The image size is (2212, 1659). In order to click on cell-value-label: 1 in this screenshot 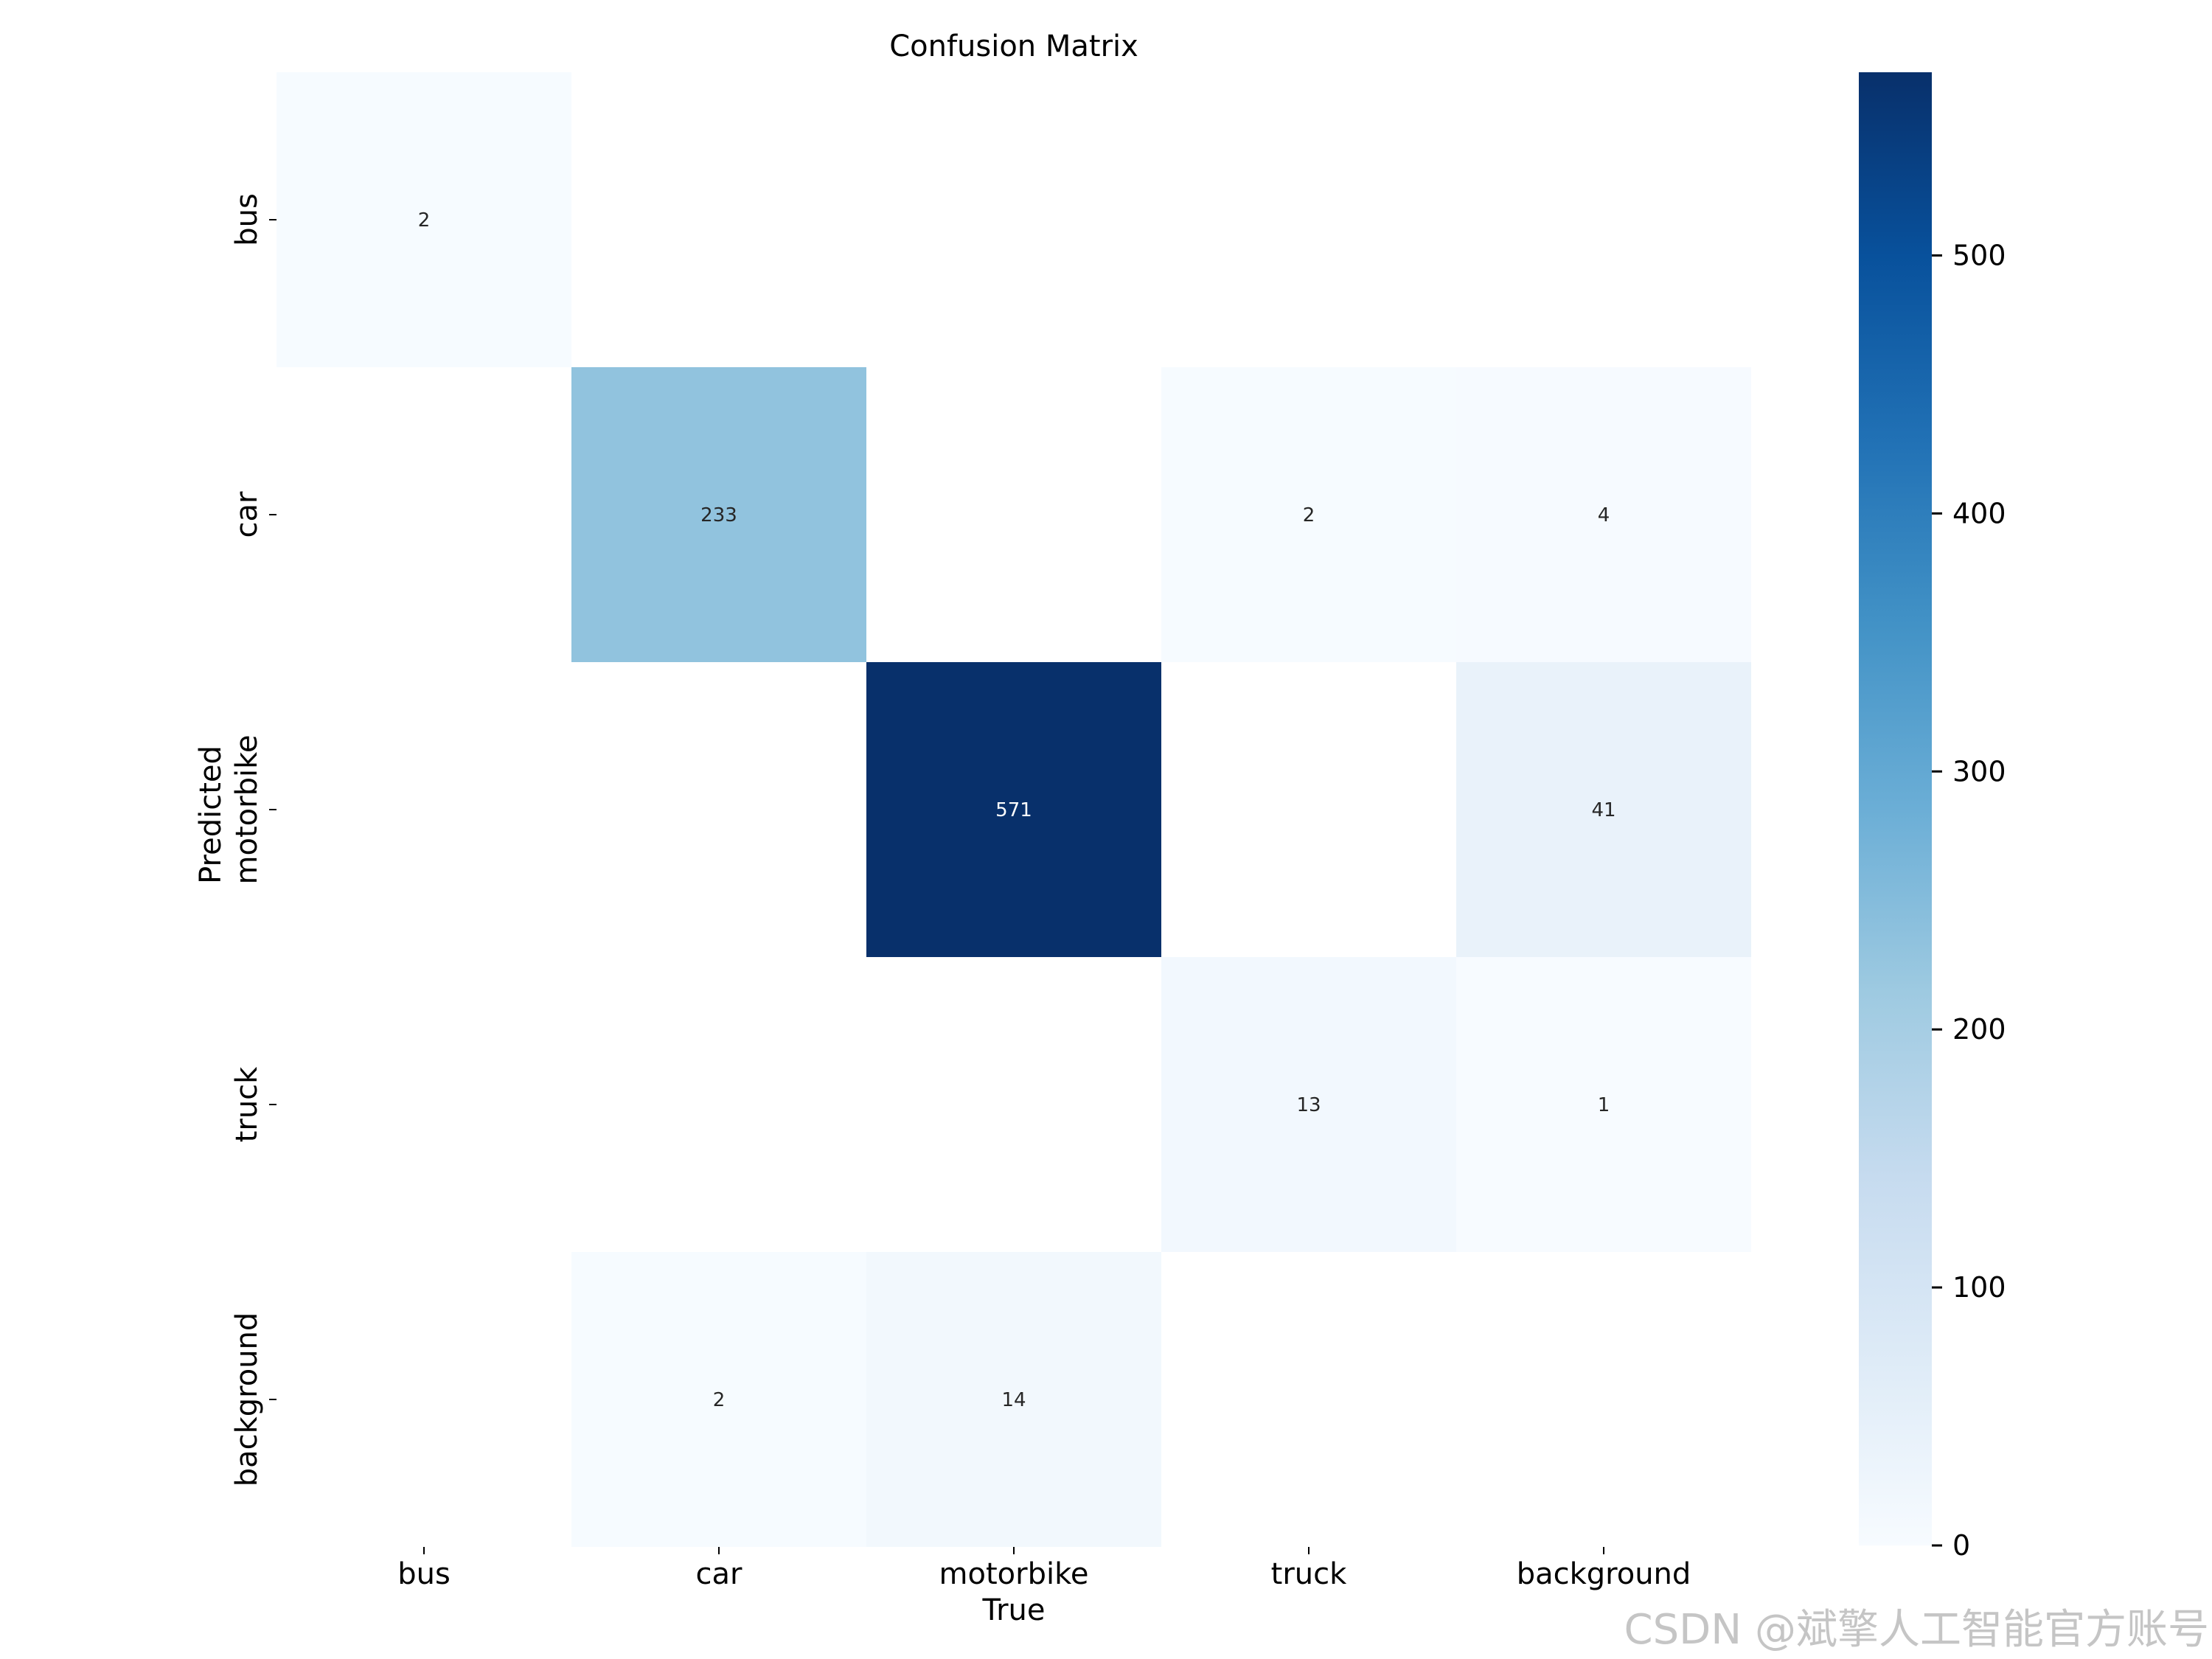, I will do `click(1604, 1105)`.